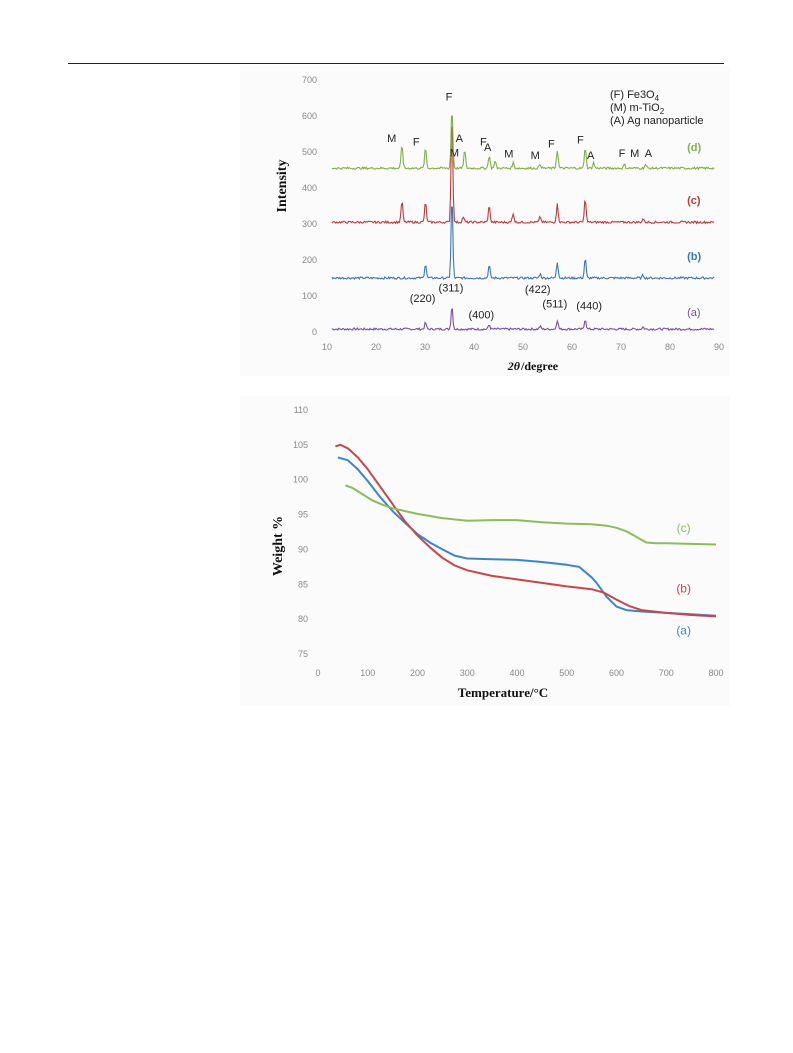 The height and width of the screenshot is (1053, 793). Describe the element at coordinates (300, 445) in the screenshot. I see `tga-y-tick-label: 105` at that location.